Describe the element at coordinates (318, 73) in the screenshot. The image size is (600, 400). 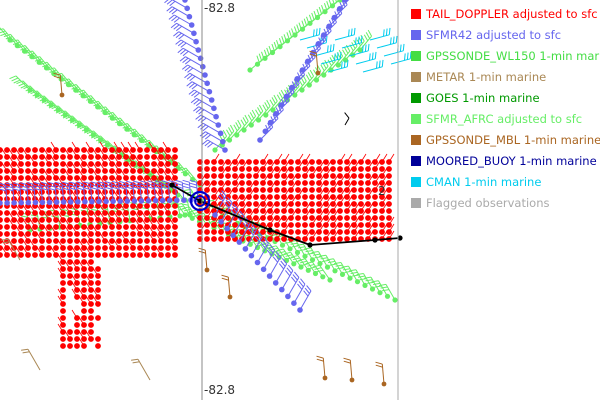
I see `gpssonde-mbl-barb-dot` at that location.